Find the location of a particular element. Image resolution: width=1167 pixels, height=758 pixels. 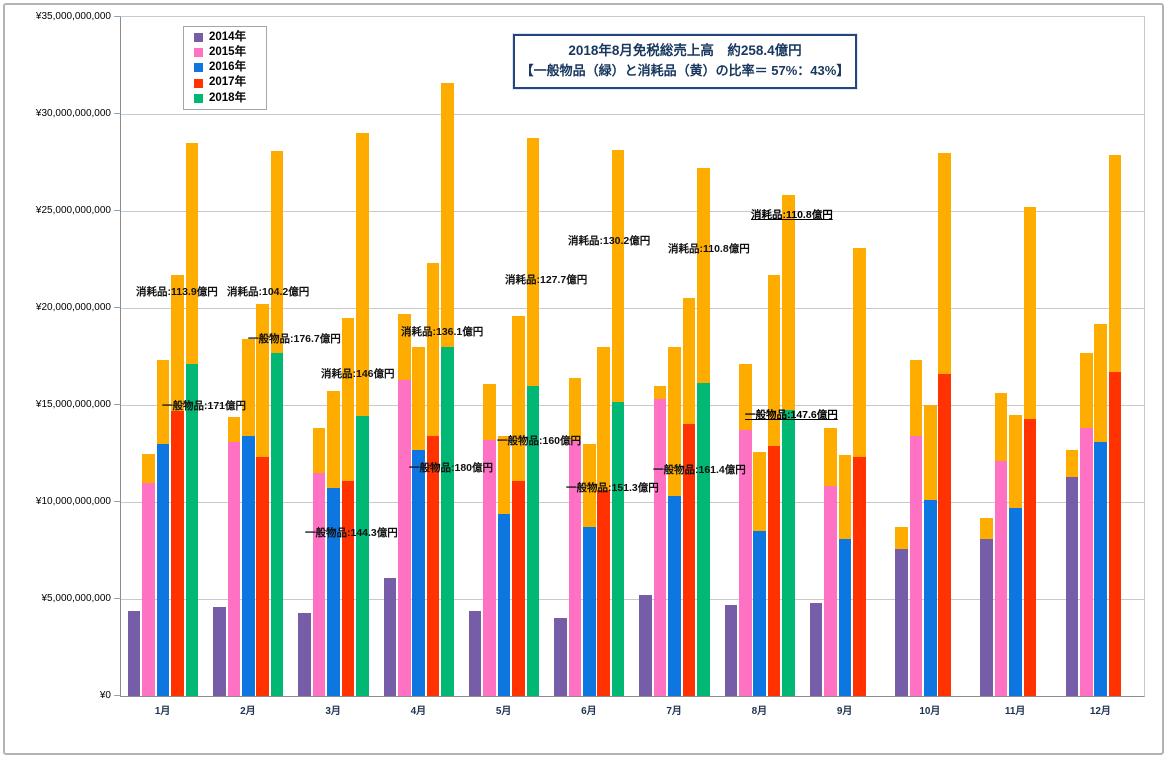

annotation: 一般物品:160億円 is located at coordinates (539, 441).